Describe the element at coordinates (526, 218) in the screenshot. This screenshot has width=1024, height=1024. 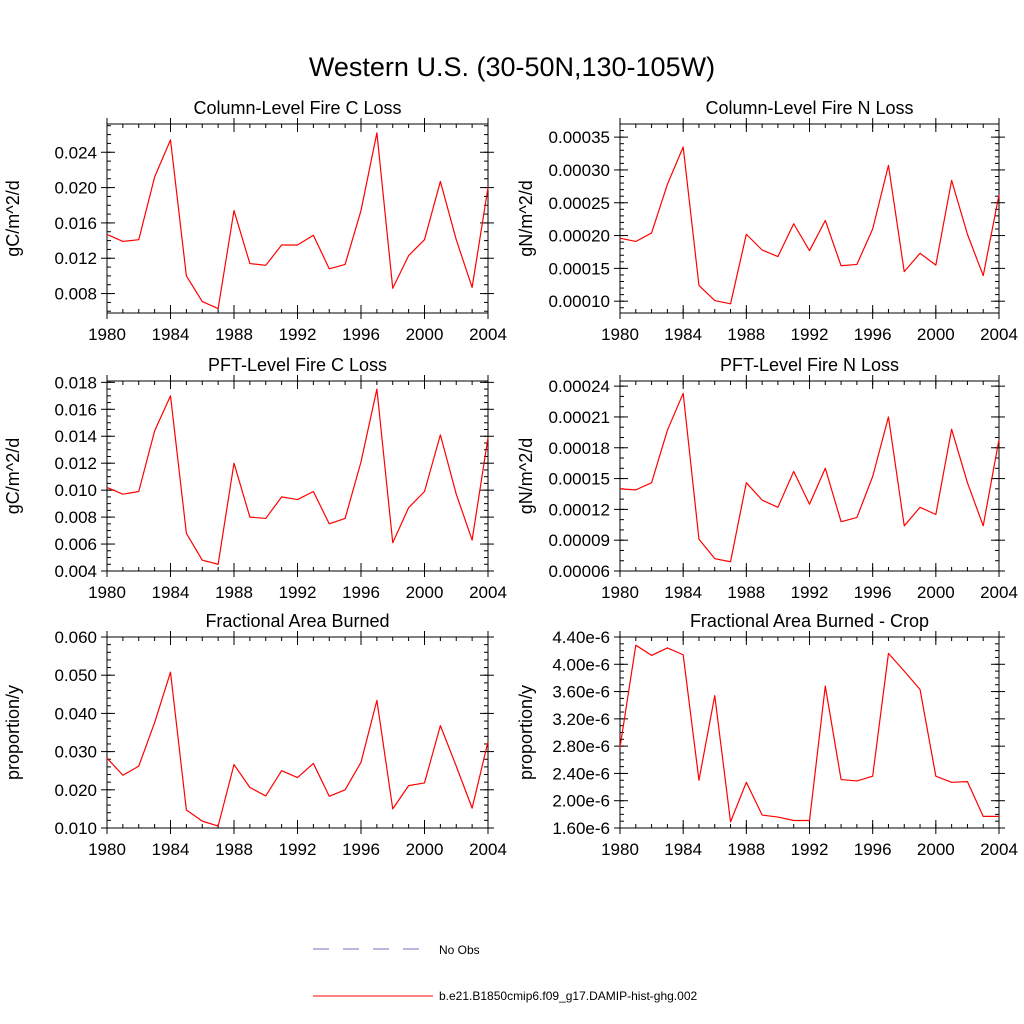
I see `y-axis-label: gN/m^2/d` at that location.